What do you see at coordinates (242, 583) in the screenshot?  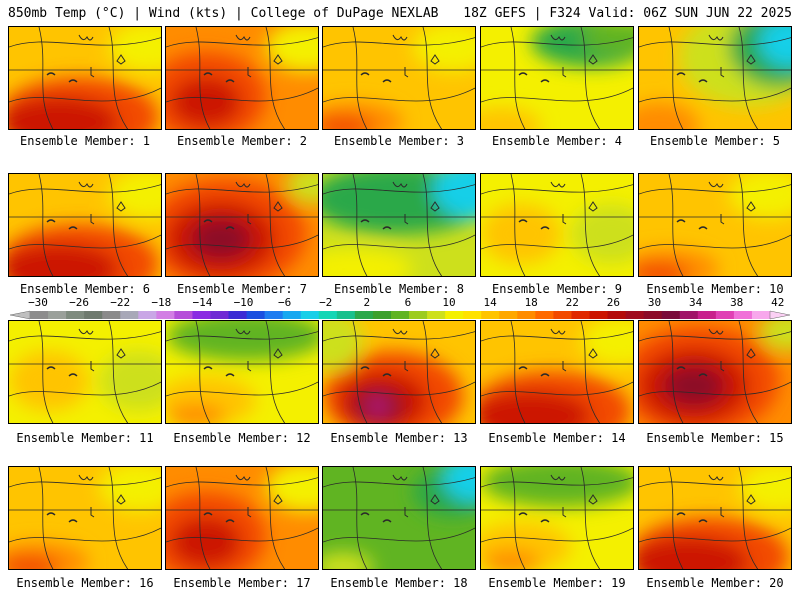 I see `ensemble-member-label: Ensemble Member: 17` at bounding box center [242, 583].